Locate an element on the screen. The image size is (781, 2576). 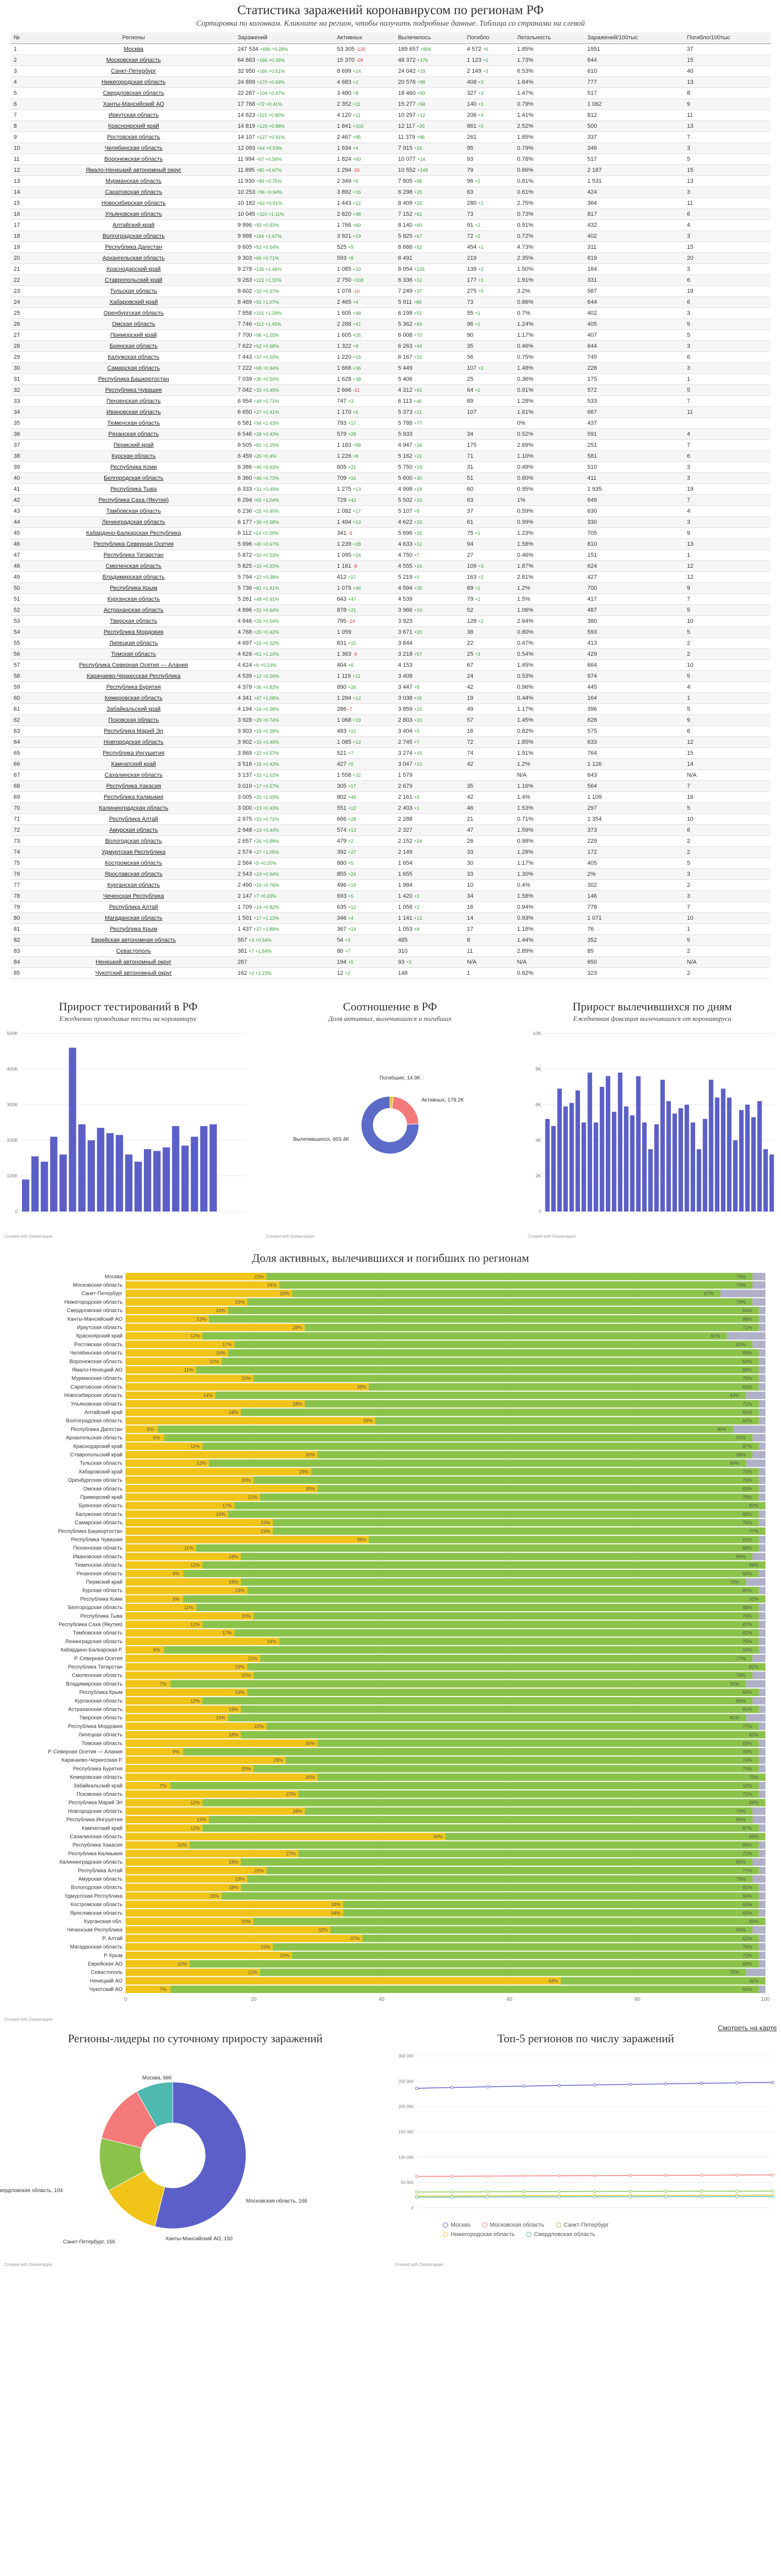
region-link: Брянская область is located at coordinates (133, 346).